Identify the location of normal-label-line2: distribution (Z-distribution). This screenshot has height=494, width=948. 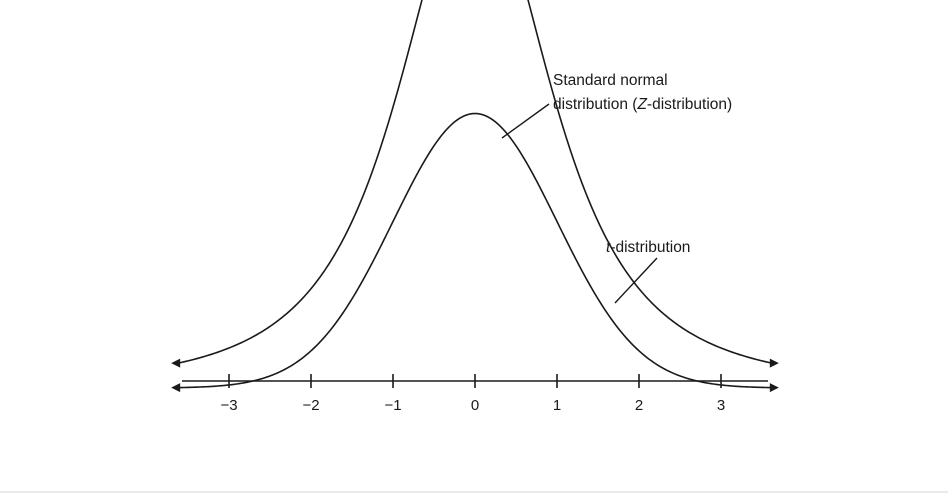
(642, 104).